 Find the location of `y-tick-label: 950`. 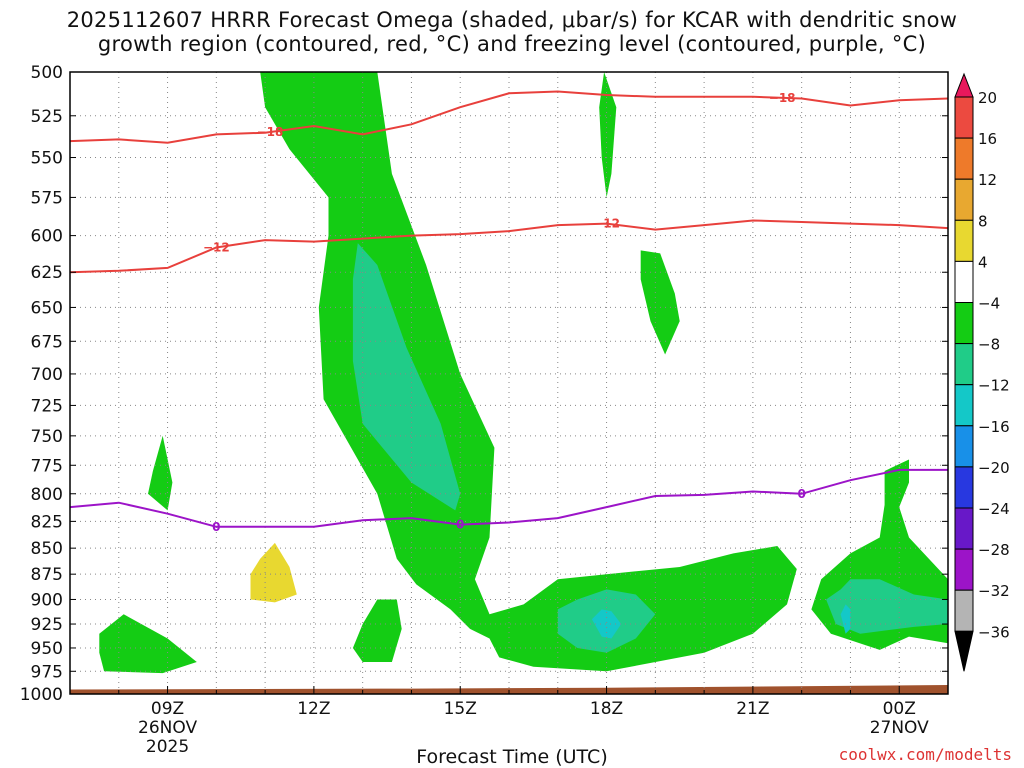

y-tick-label: 950 is located at coordinates (47, 649).